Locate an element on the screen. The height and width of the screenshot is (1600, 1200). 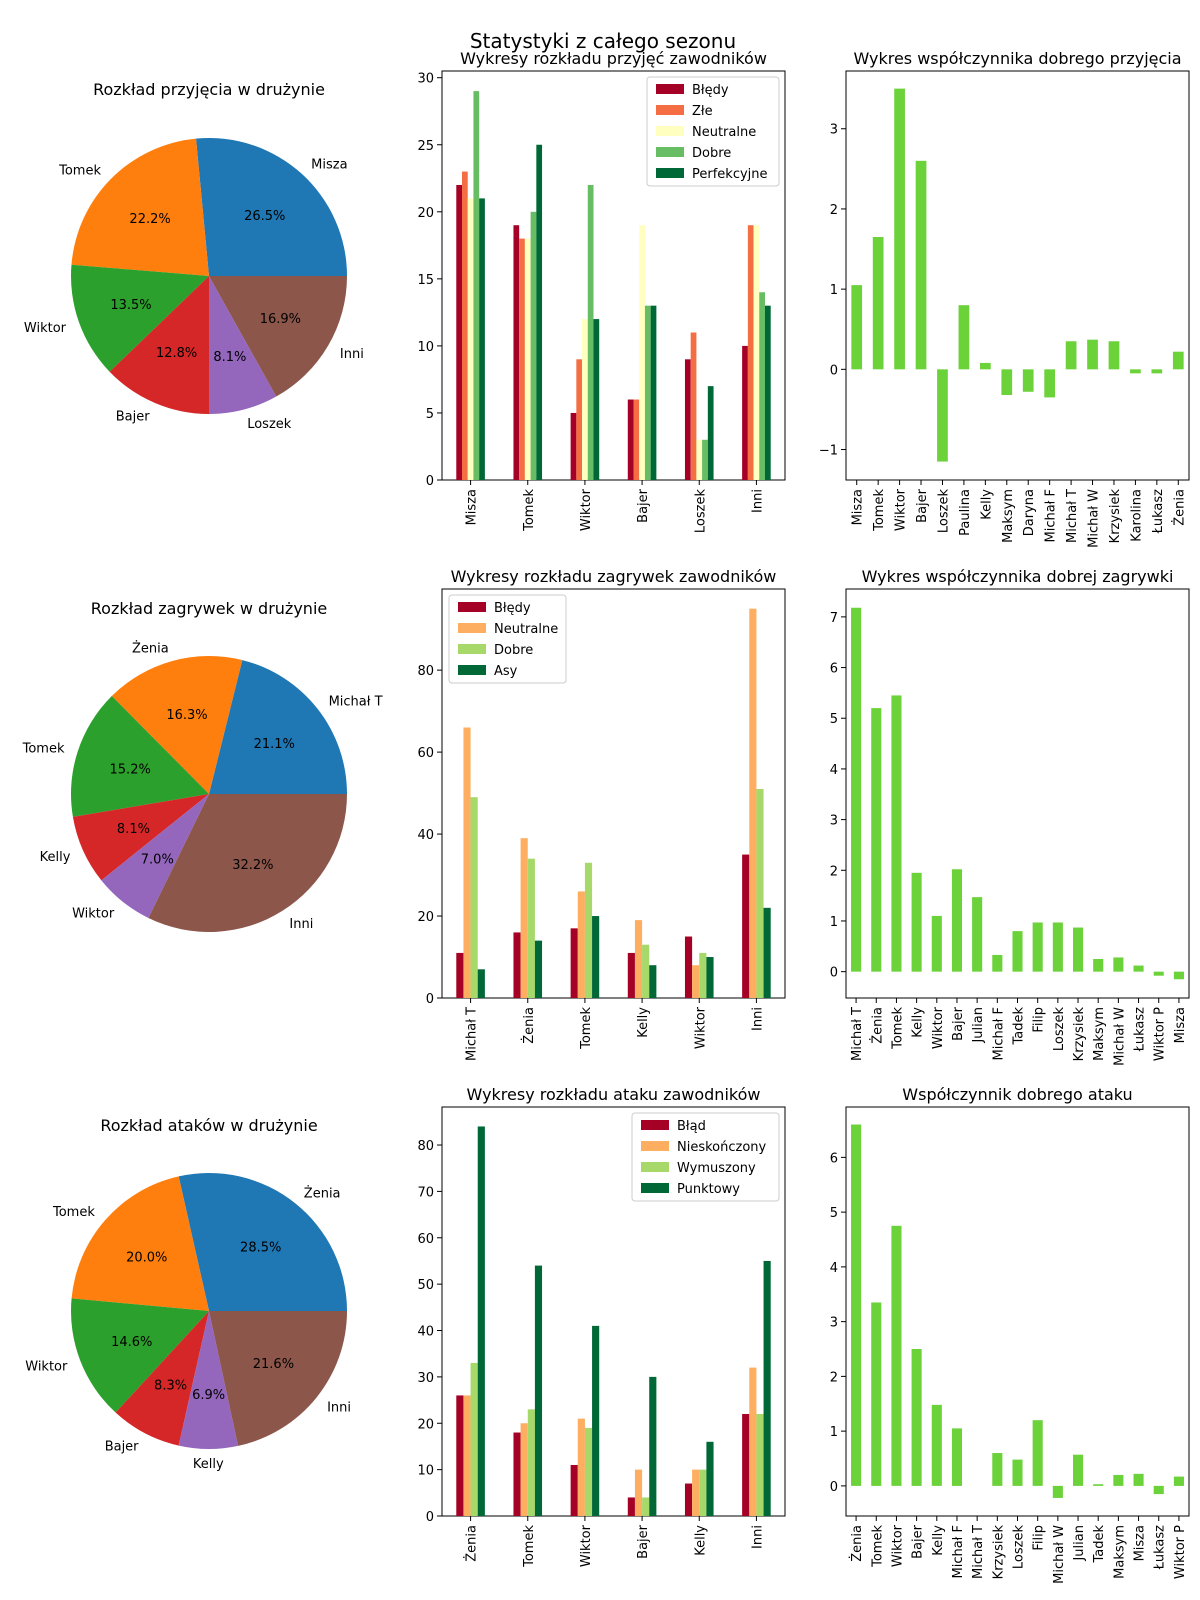
y-tick-label: 20 is located at coordinates (425, 1424).